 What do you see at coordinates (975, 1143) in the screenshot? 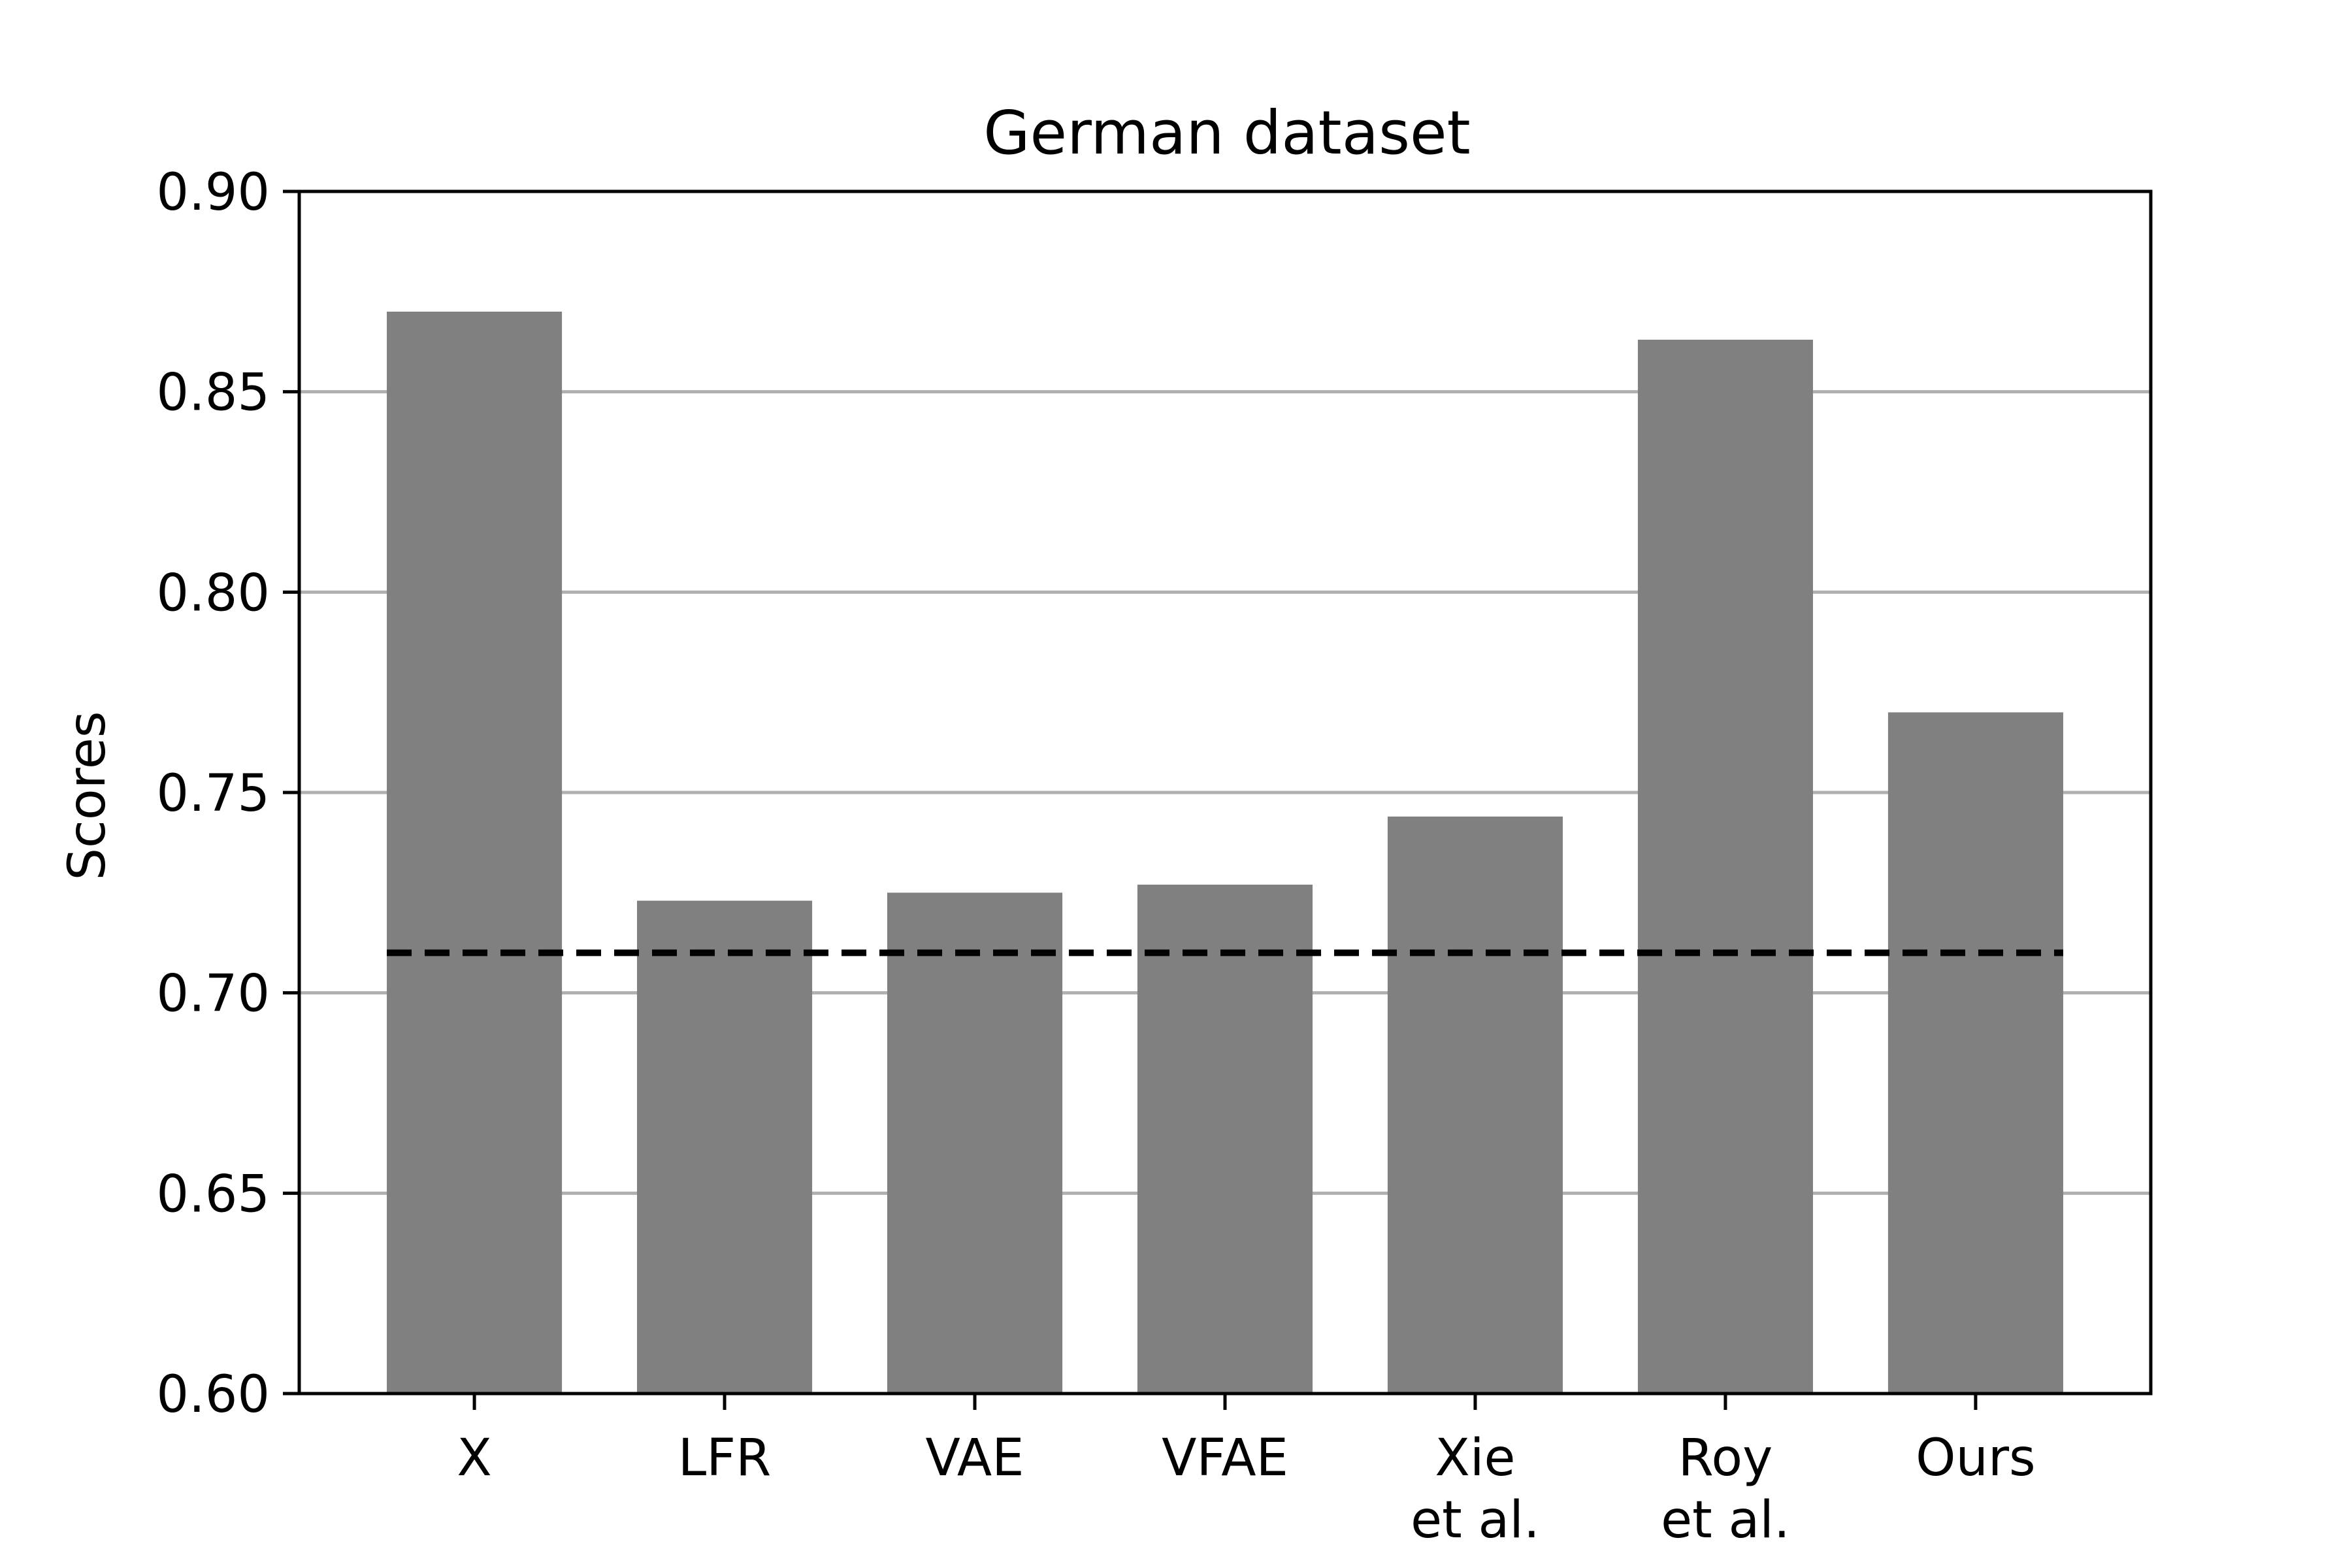
I see `bar-vae` at bounding box center [975, 1143].